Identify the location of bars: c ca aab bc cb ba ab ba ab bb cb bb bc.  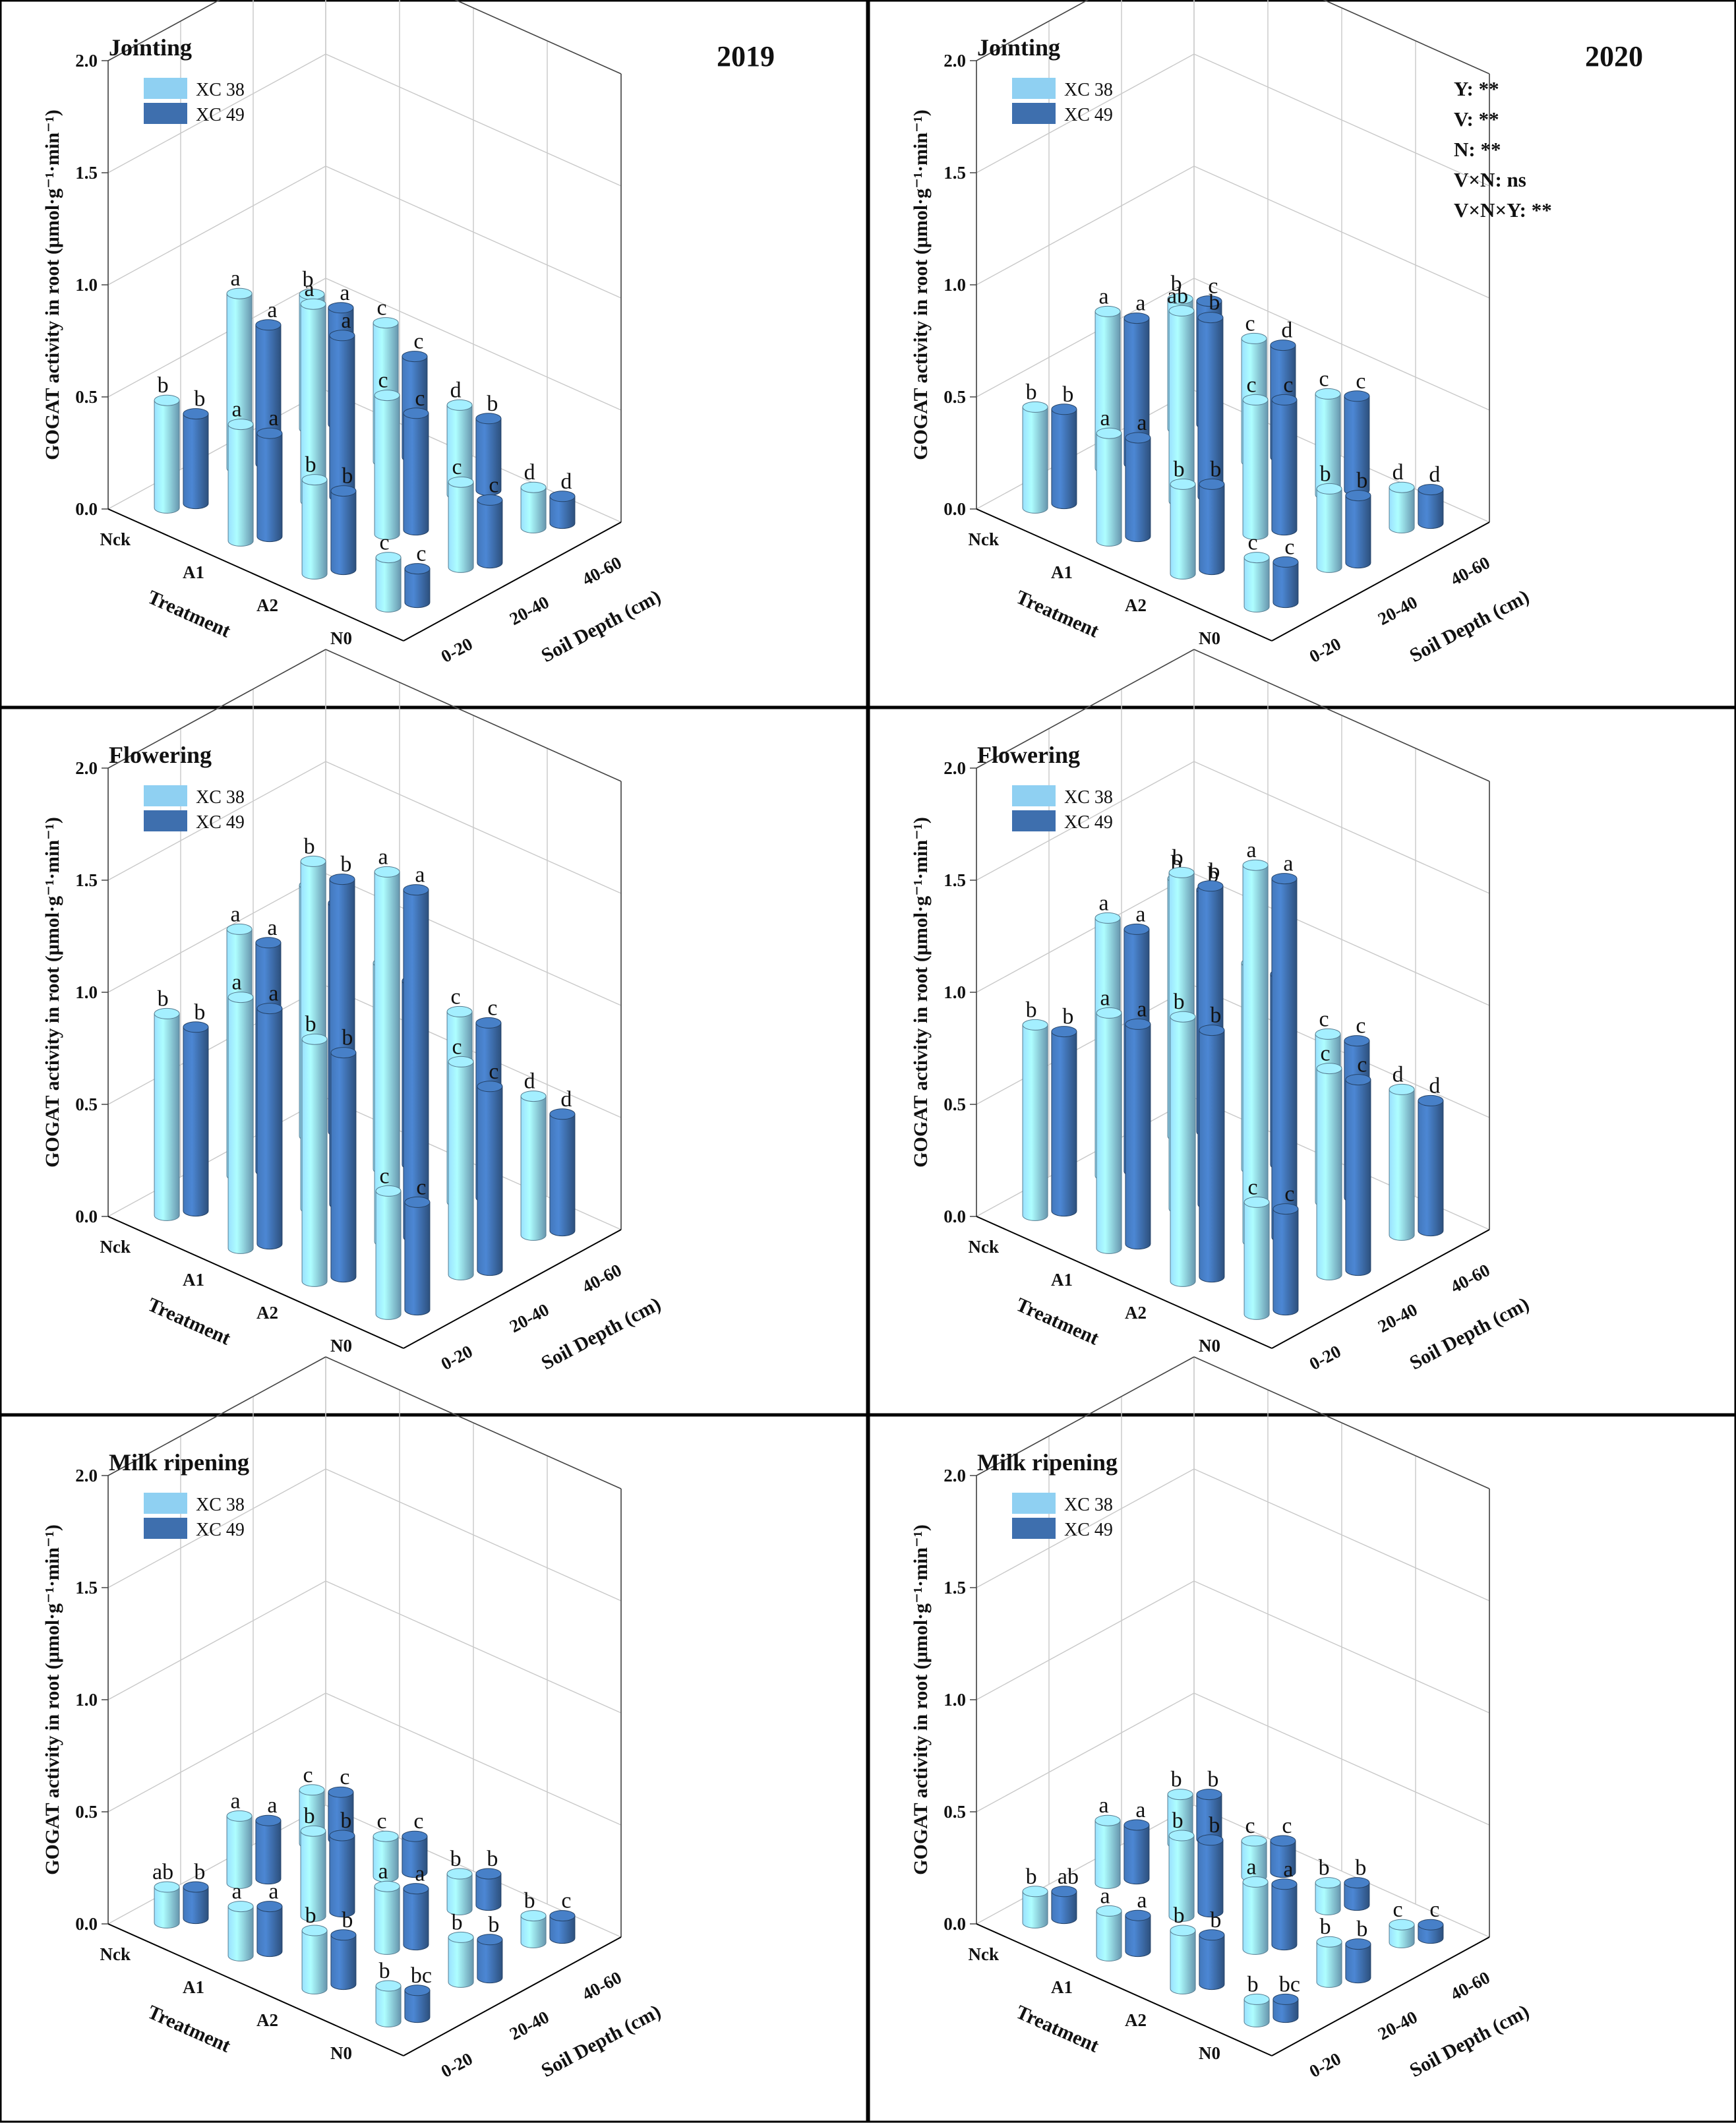
(364, 1895).